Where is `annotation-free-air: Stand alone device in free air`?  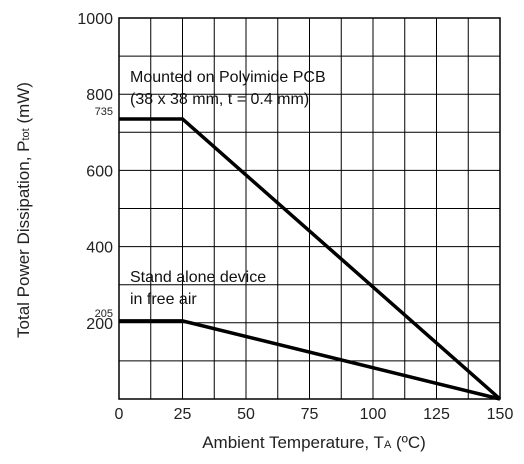
annotation-free-air: Stand alone device in free air is located at coordinates (200, 288).